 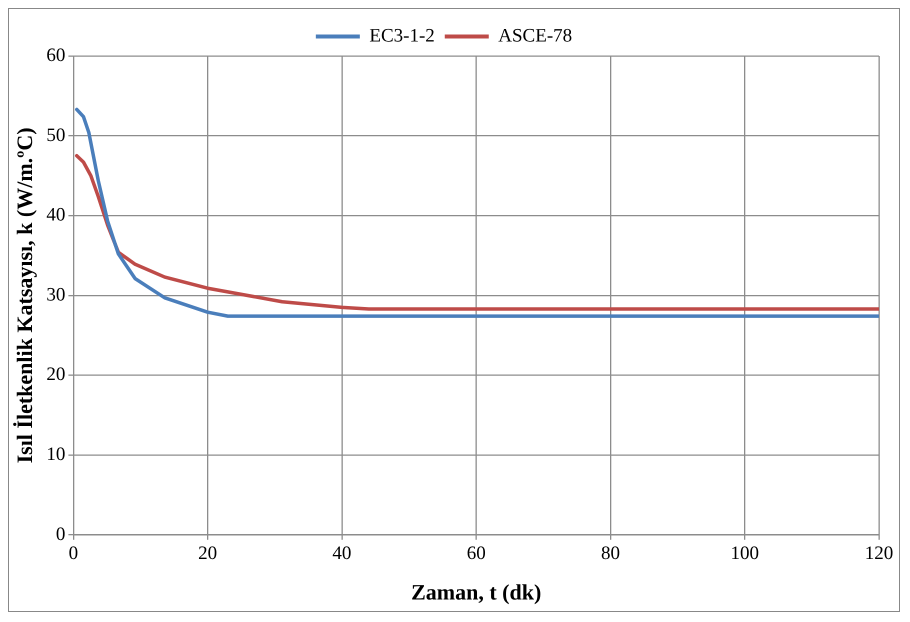 I want to click on x-tick-label: 60, so click(x=476, y=553).